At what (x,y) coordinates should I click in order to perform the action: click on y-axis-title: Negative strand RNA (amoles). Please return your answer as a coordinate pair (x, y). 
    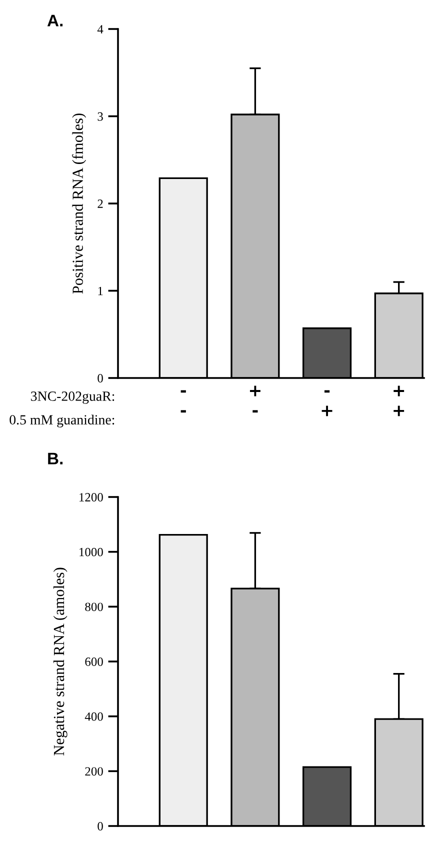
    Looking at the image, I should click on (60, 662).